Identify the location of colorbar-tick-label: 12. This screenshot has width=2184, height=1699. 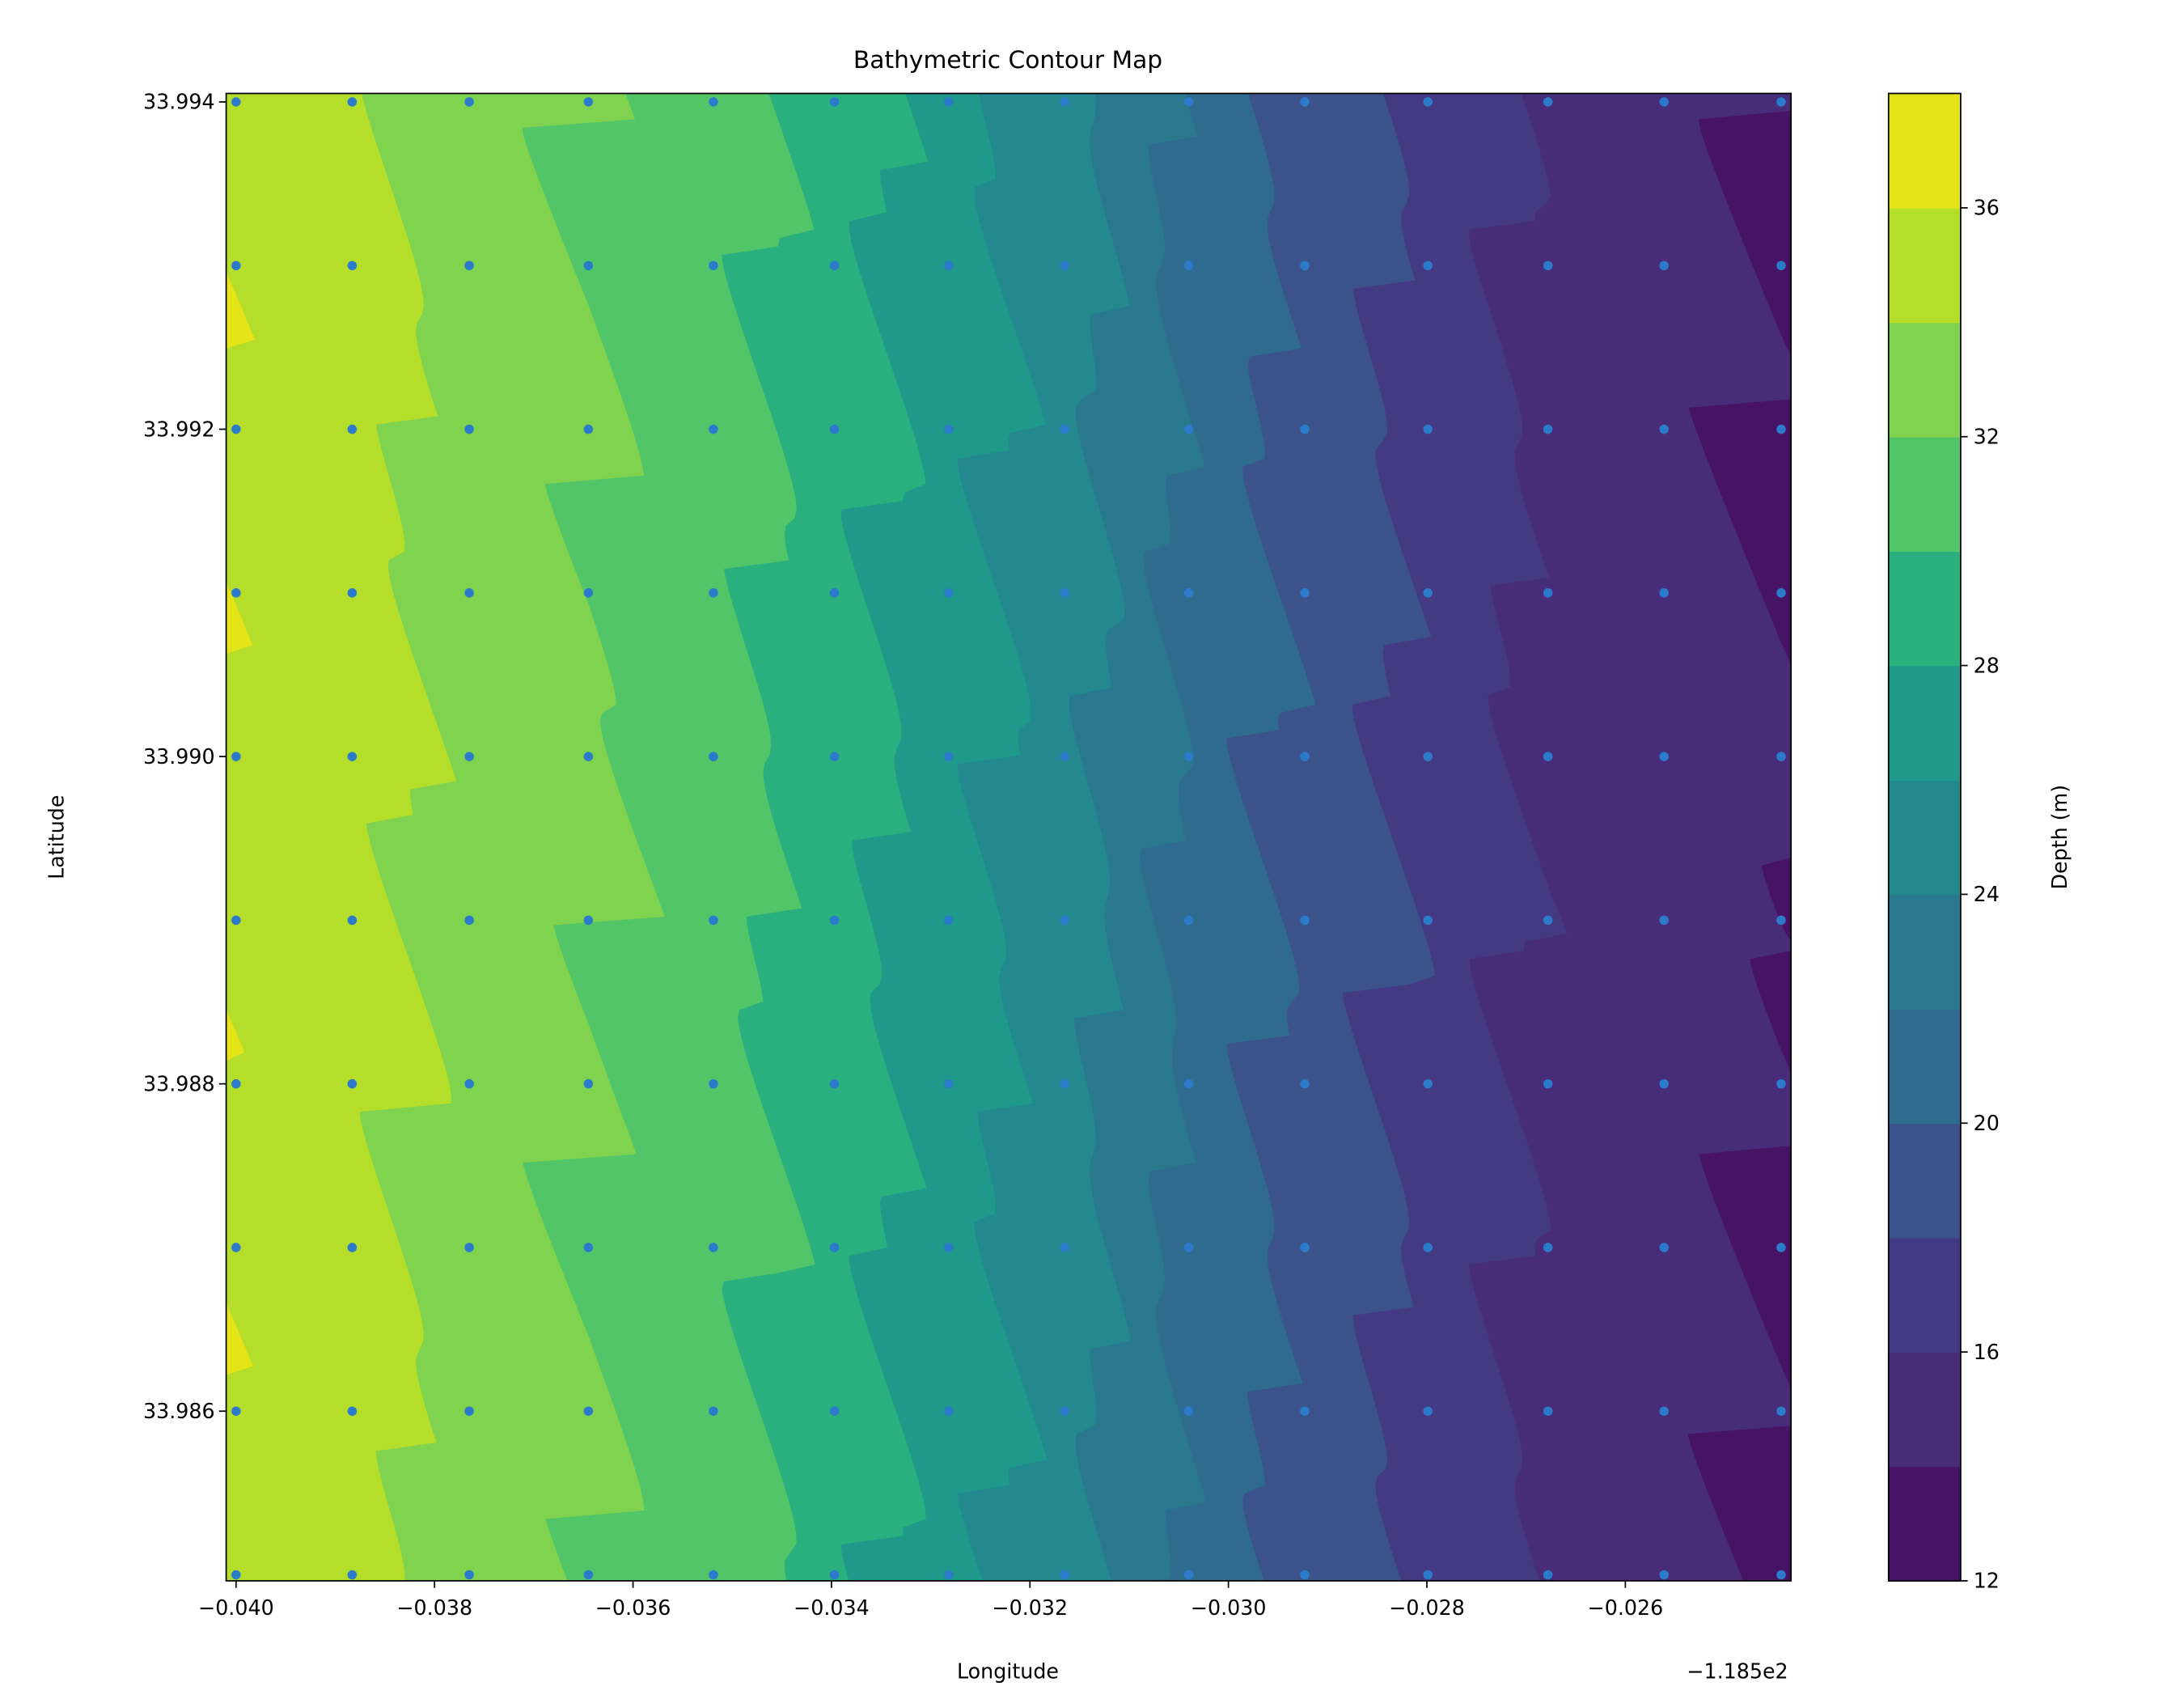
(1987, 1581).